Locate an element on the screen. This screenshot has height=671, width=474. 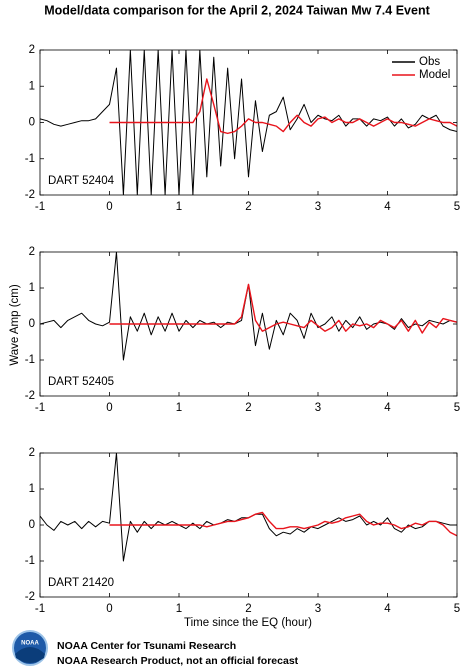
station-label: DART 21420 is located at coordinates (81, 583).